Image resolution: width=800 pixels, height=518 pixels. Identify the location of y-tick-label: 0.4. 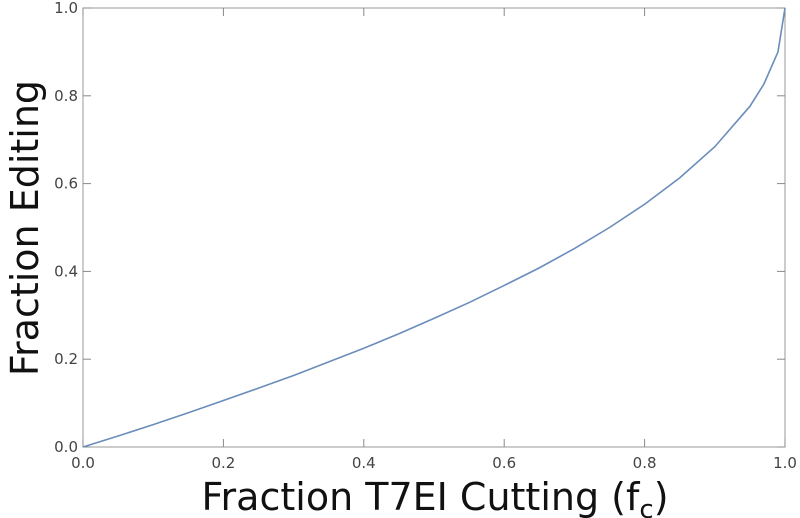
(66, 271).